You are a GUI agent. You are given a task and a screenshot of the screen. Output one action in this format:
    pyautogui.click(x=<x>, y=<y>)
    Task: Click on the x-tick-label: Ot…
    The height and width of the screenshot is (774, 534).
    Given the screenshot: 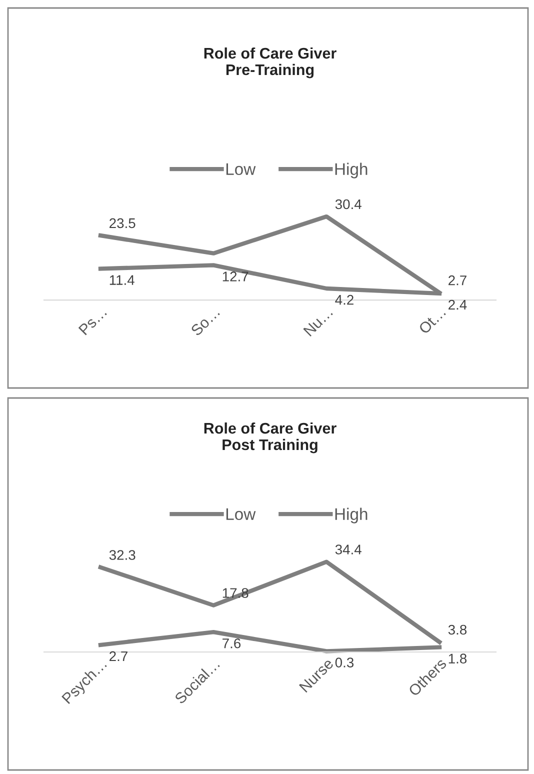 What is the action you would take?
    pyautogui.click(x=432, y=320)
    